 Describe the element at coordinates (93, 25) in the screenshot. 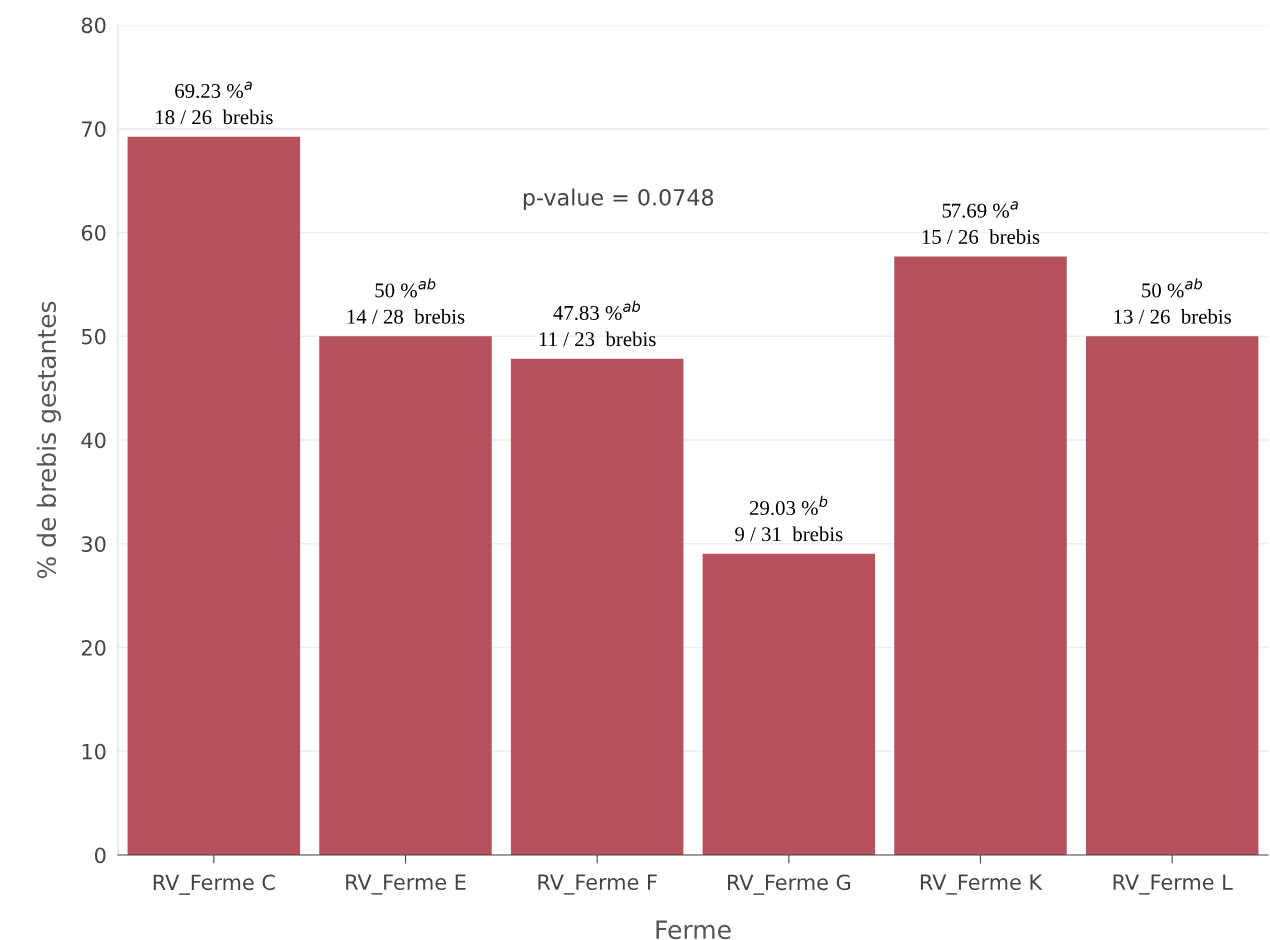

I see `y-tick-label: 80` at that location.